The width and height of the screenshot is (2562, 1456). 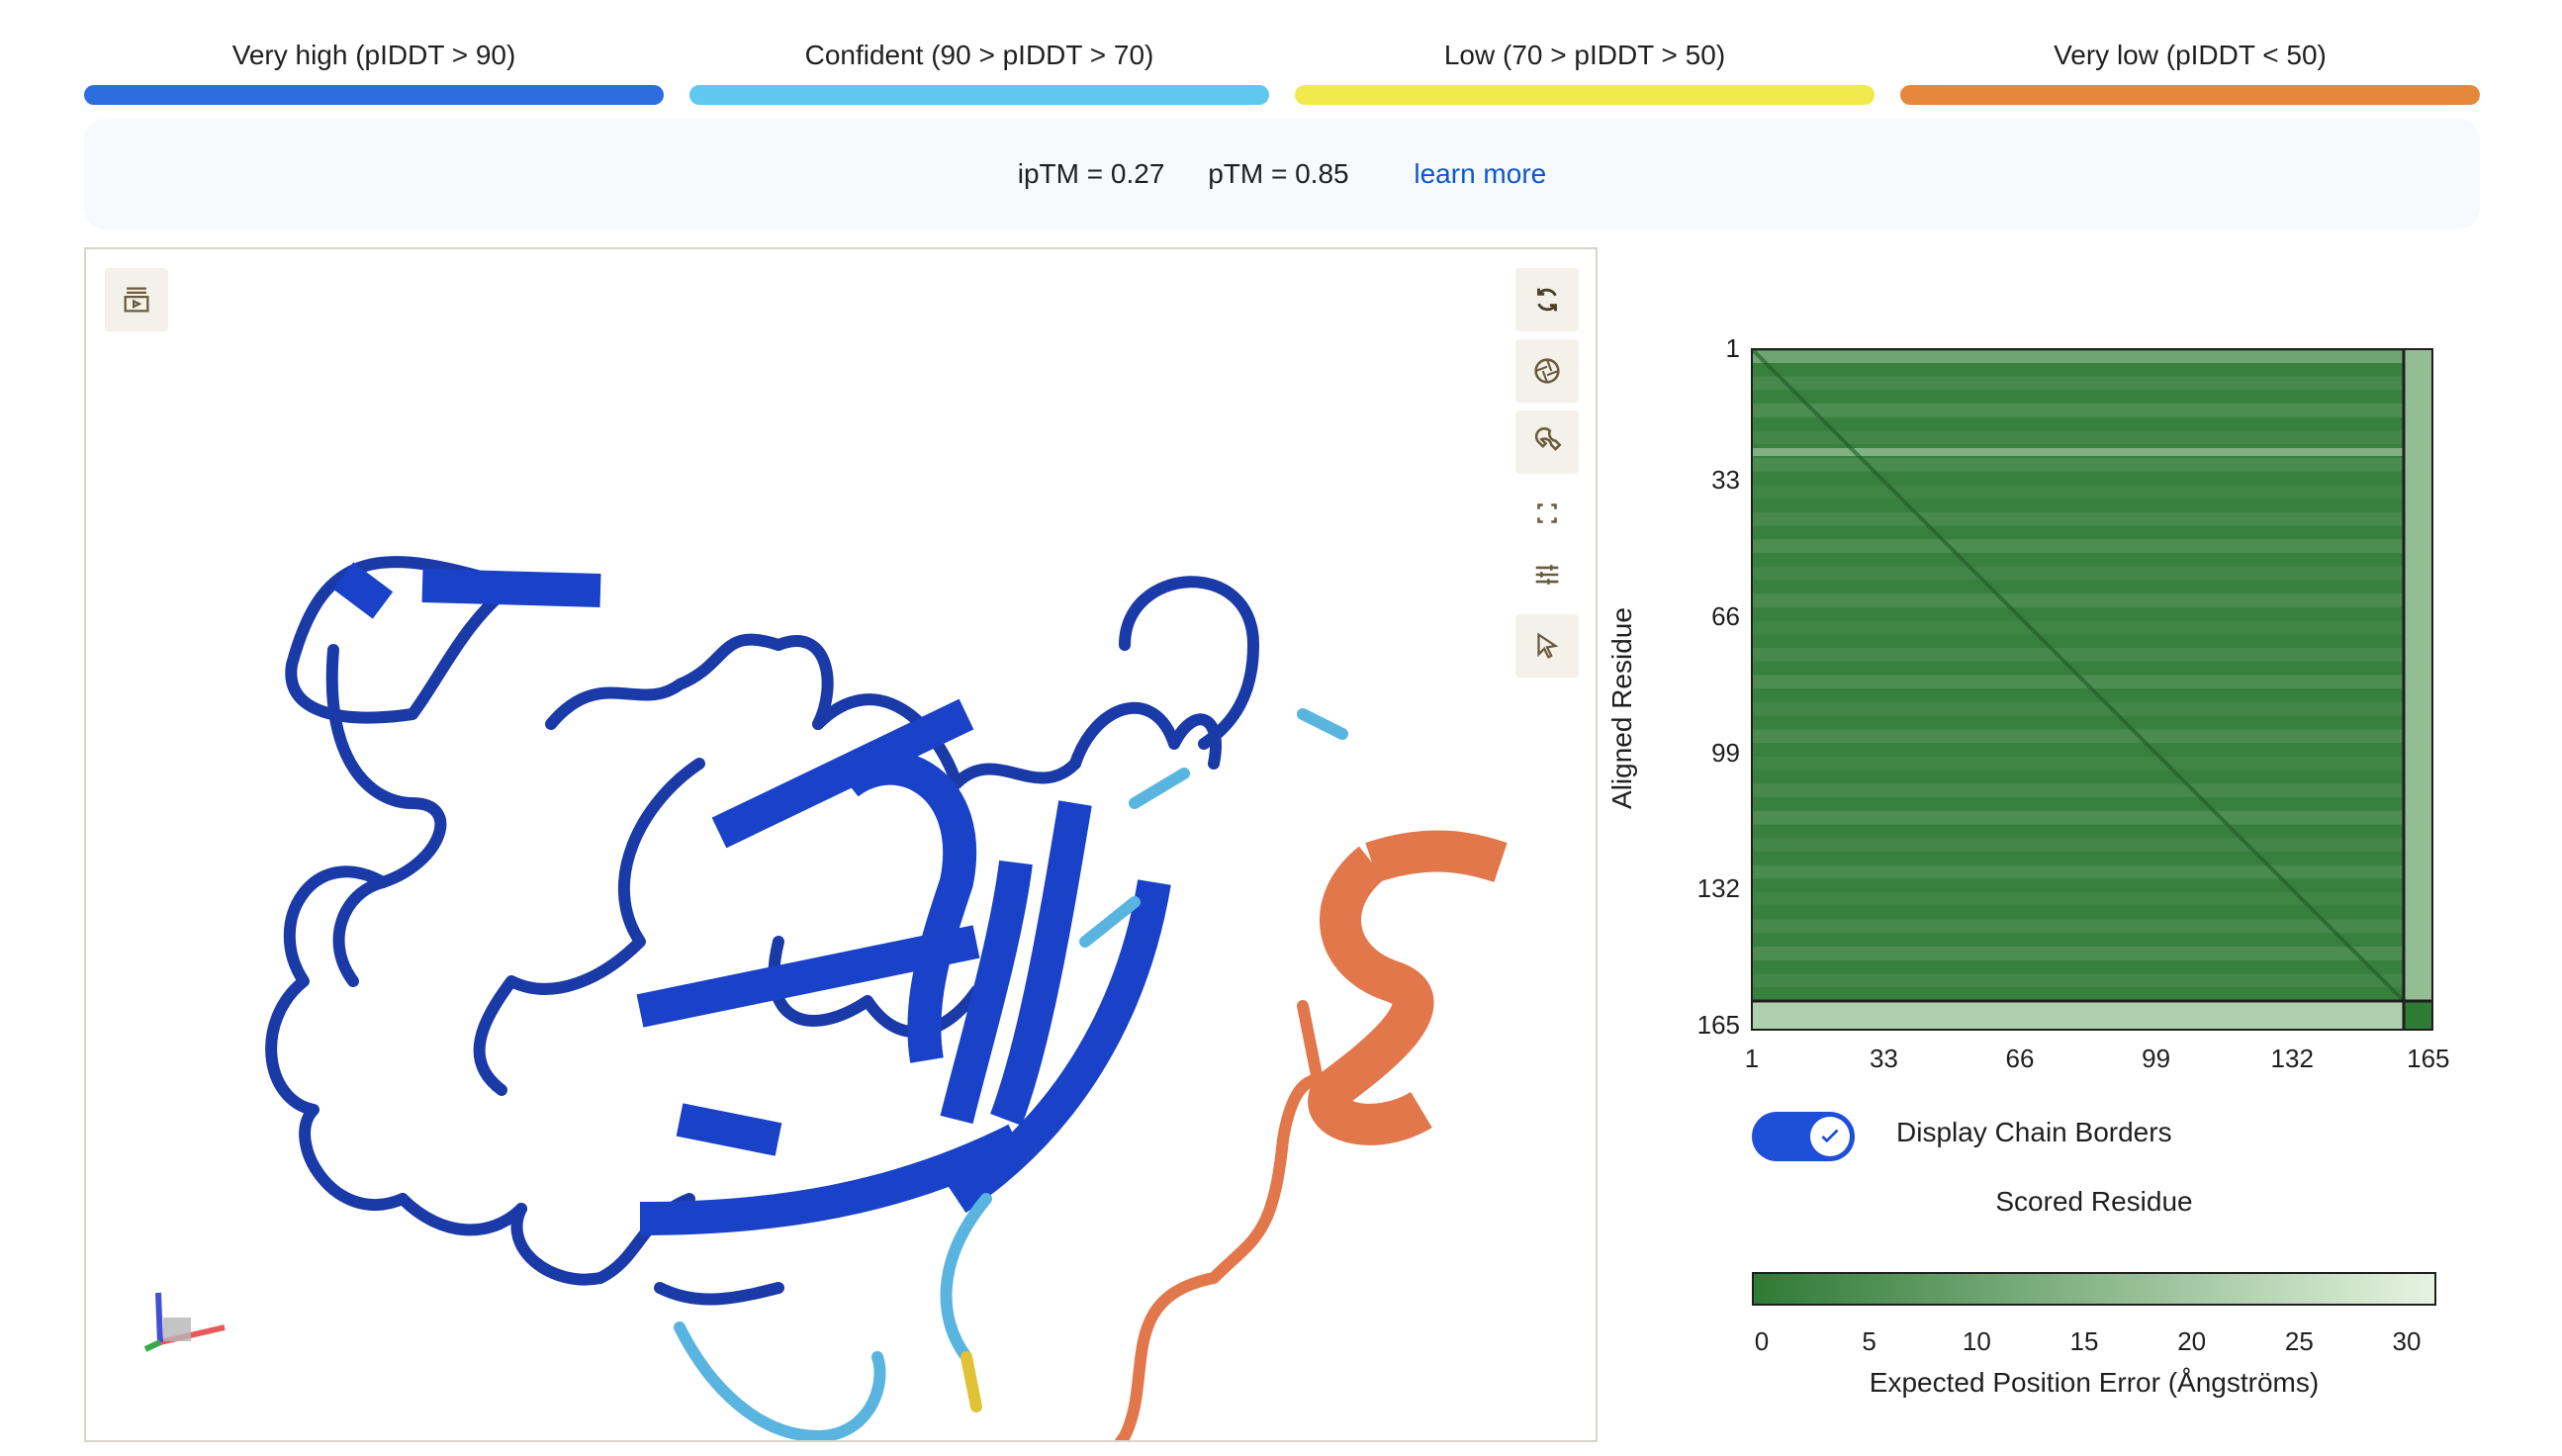 What do you see at coordinates (1725, 616) in the screenshot?
I see `y-tick-label: 66` at bounding box center [1725, 616].